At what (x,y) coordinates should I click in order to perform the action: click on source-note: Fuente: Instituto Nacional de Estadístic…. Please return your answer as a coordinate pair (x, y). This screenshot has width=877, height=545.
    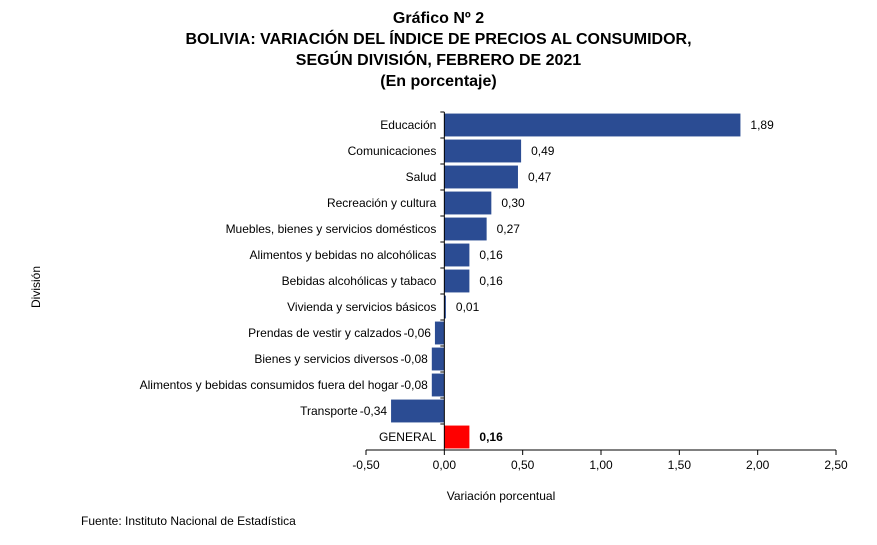
    Looking at the image, I should click on (188, 521).